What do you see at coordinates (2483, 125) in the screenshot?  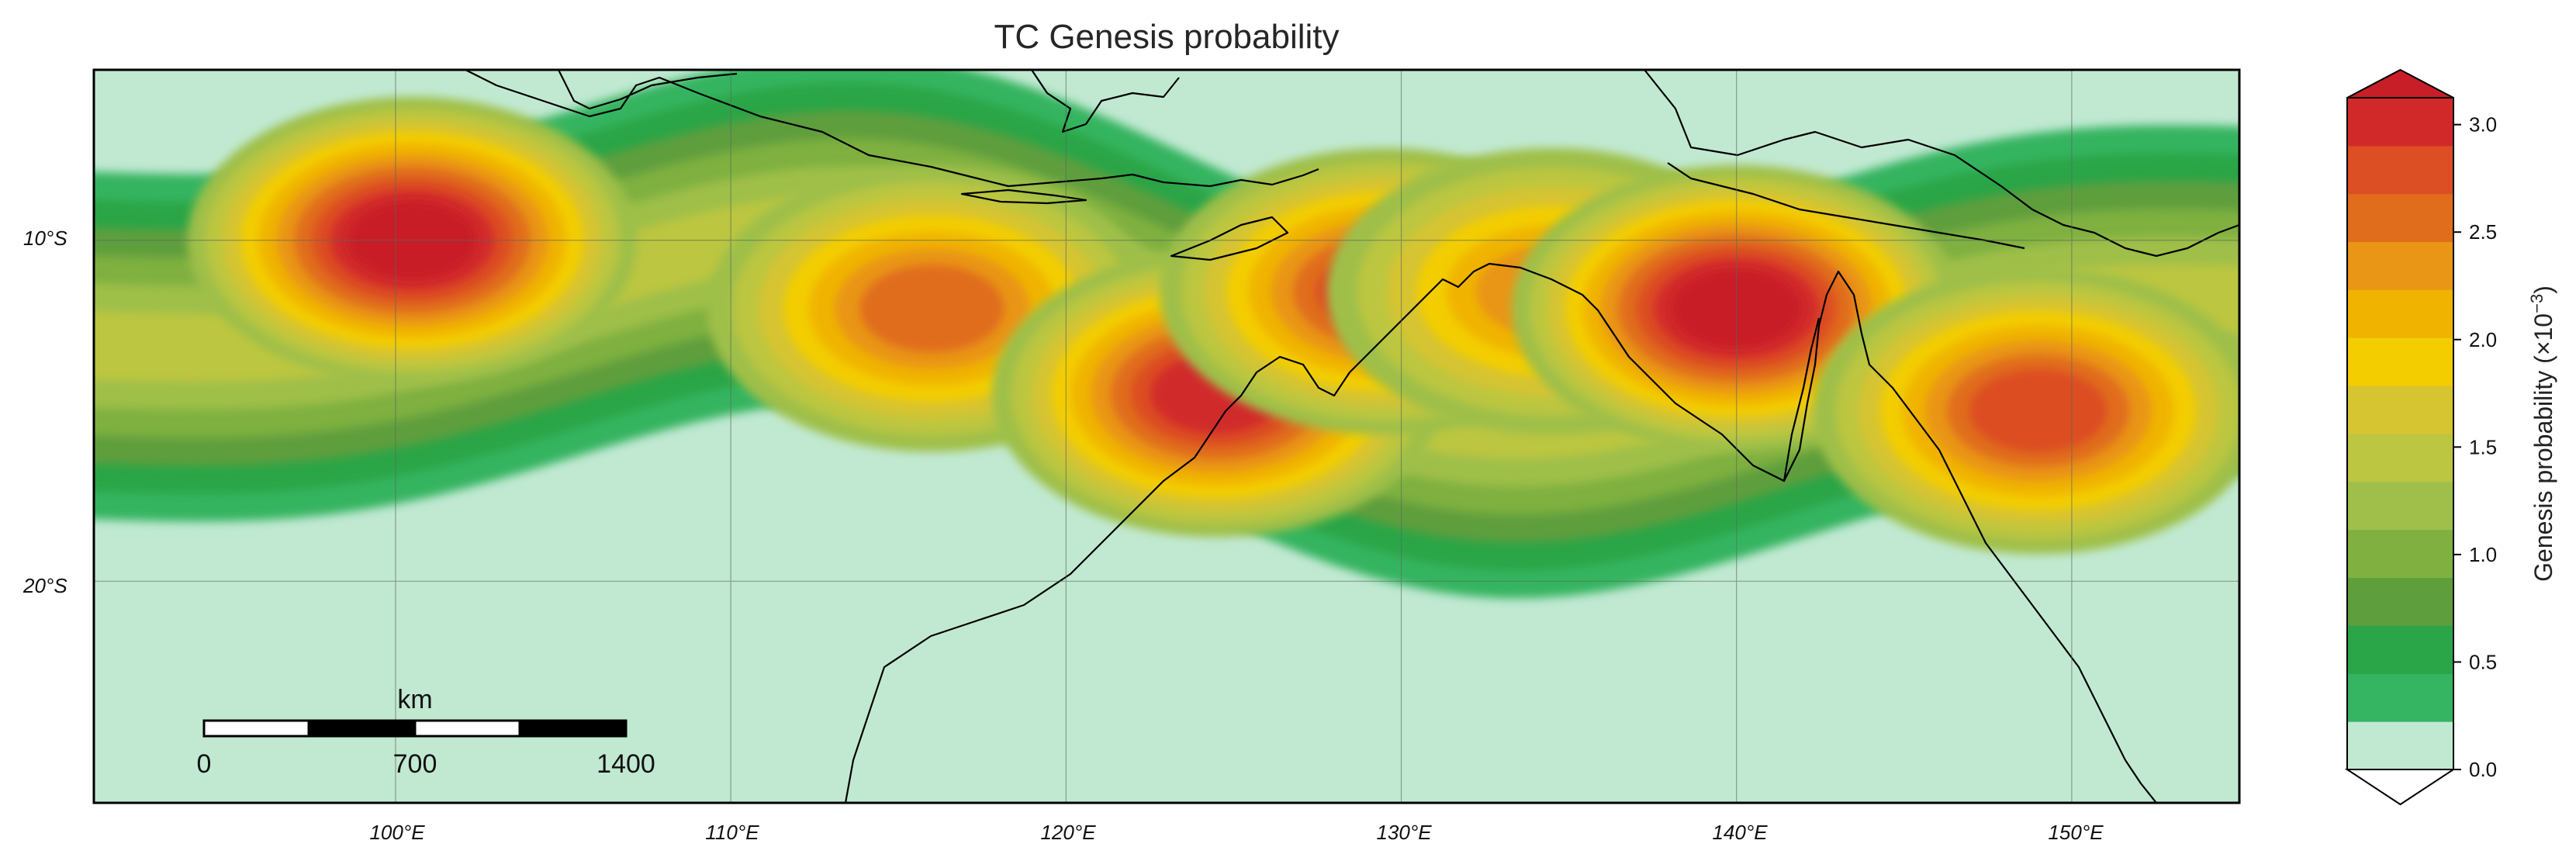 I see `colorbar-tick-label-6: 3.0` at bounding box center [2483, 125].